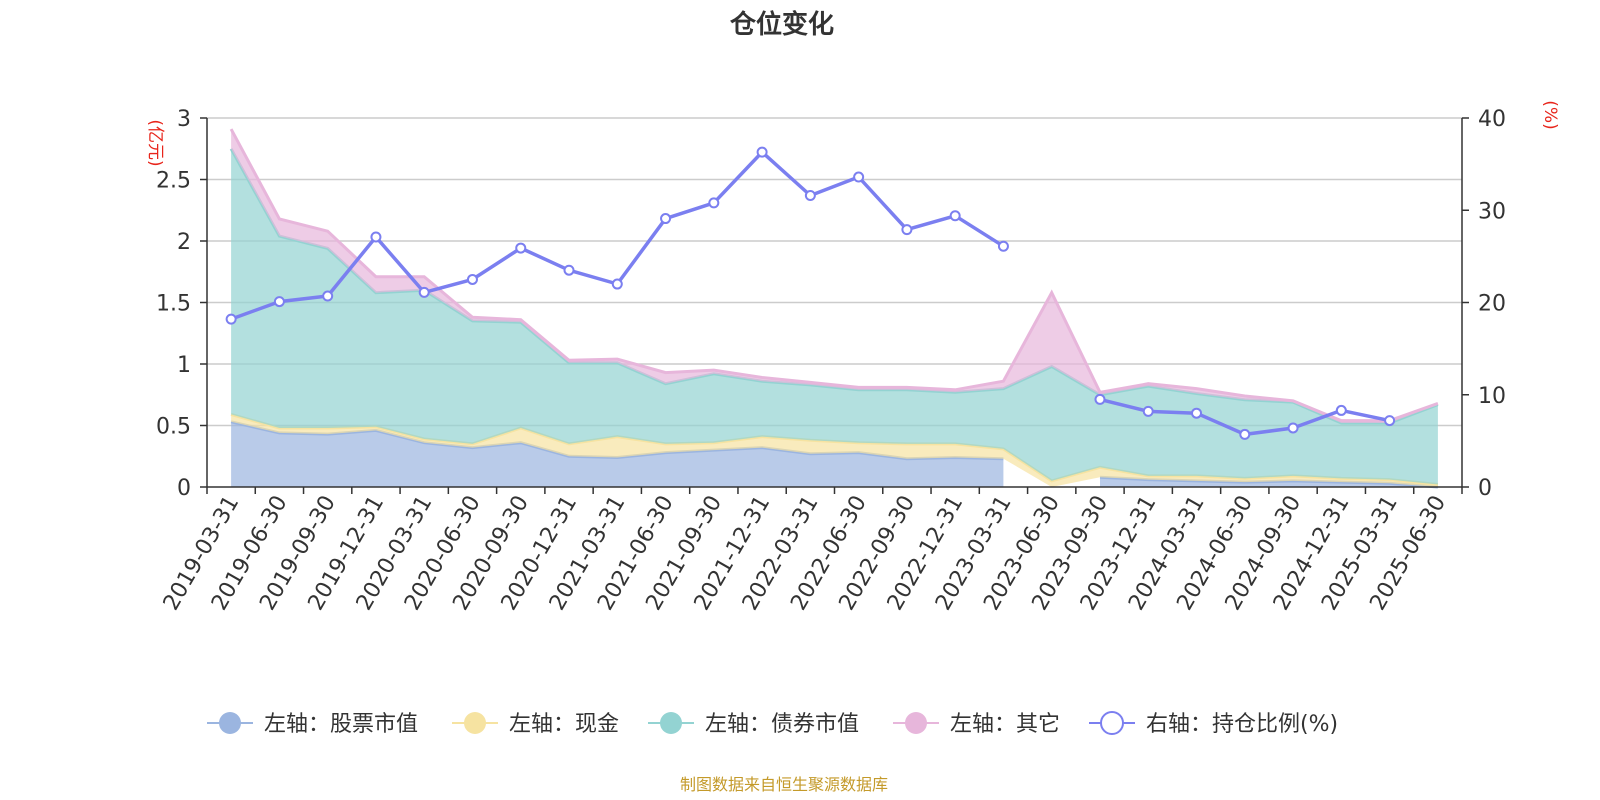 The height and width of the screenshot is (800, 1600). Describe the element at coordinates (1550, 114) in the screenshot. I see `right-axis-unit: (%)` at that location.